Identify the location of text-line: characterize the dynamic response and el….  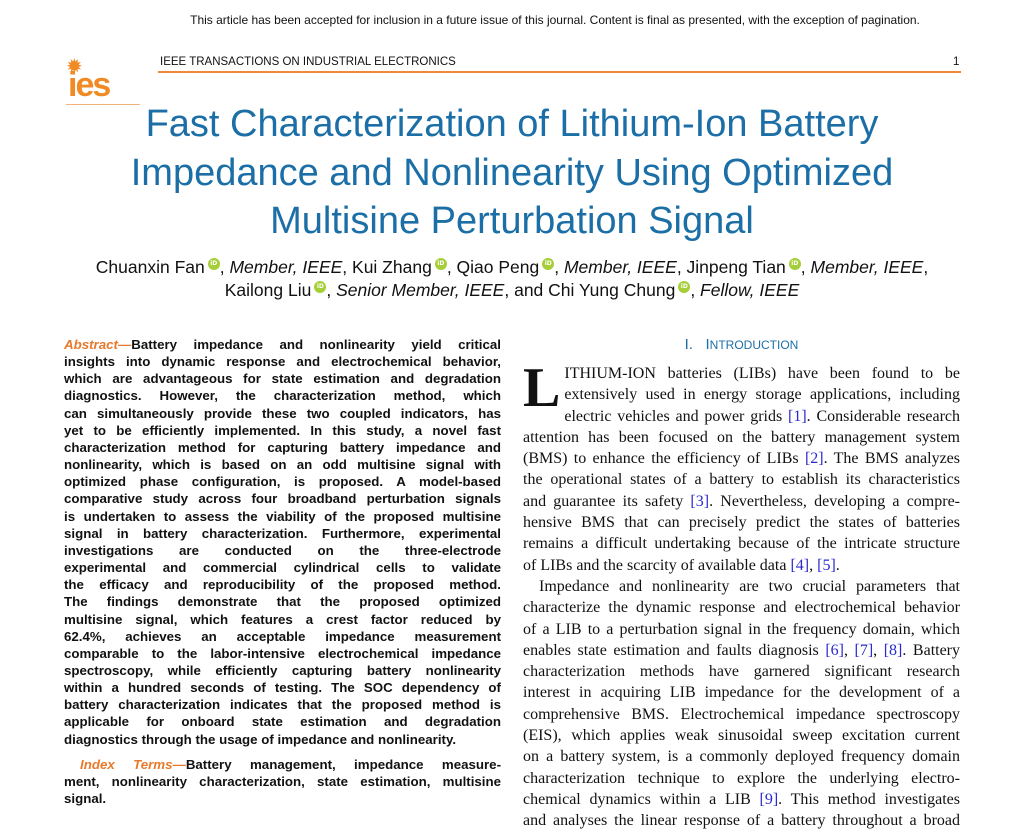
(741, 608).